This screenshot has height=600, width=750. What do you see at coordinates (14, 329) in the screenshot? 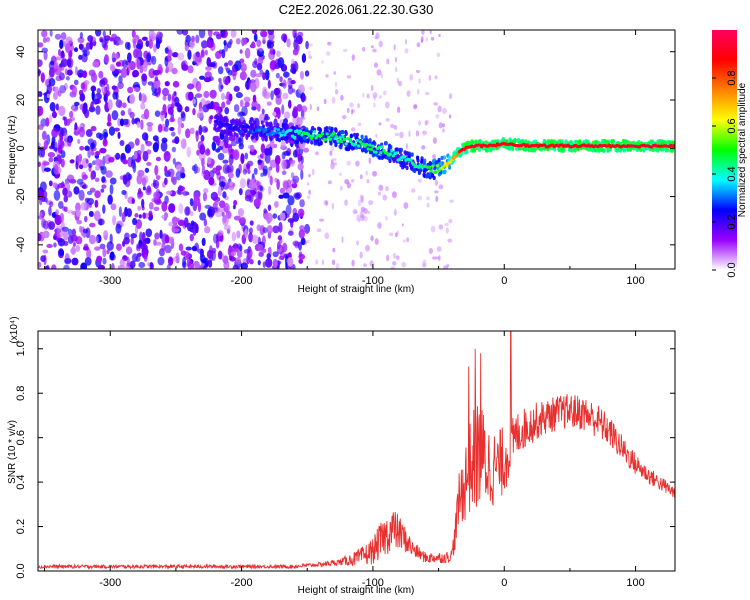
I see `snr-y-multiplier: (x10⁴)` at bounding box center [14, 329].